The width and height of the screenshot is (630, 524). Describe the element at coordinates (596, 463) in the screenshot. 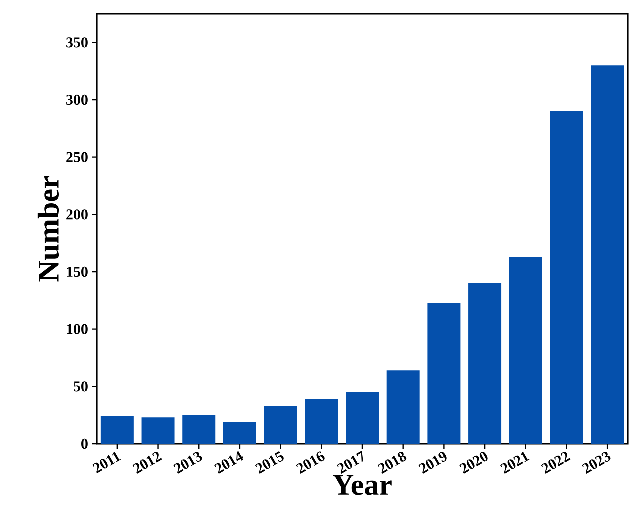

I see `x-tick-label: 2023` at that location.